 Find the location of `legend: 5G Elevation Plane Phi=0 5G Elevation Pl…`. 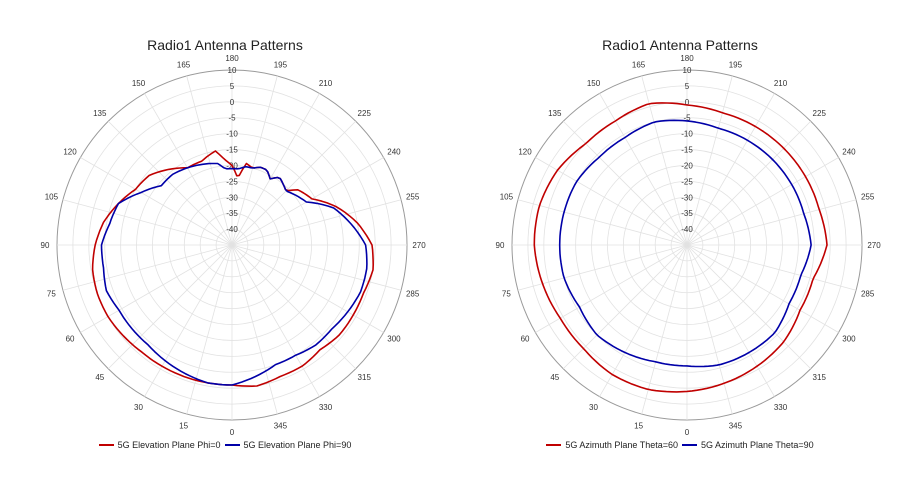

legend: 5G Elevation Plane Phi=0 5G Elevation Pl… is located at coordinates (225, 445).